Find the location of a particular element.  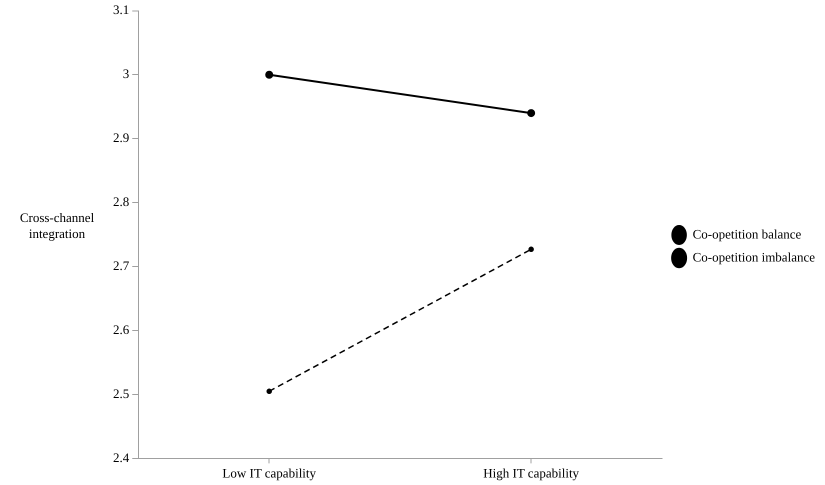

y-tick-label: 2.6 is located at coordinates (121, 329).